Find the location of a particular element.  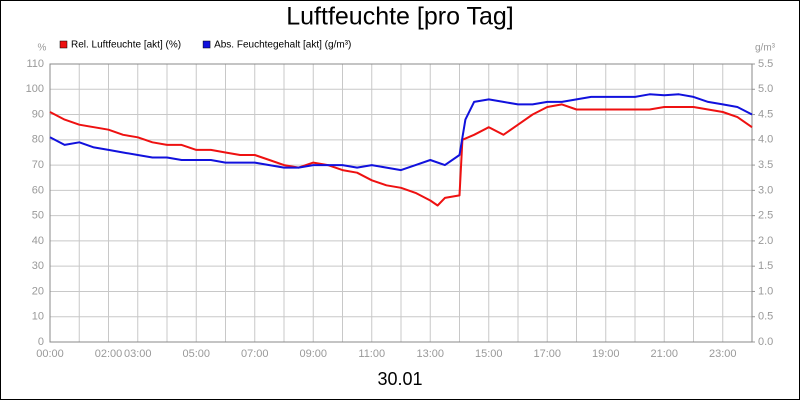

y2-tick-label: 4.0 is located at coordinates (765, 140).